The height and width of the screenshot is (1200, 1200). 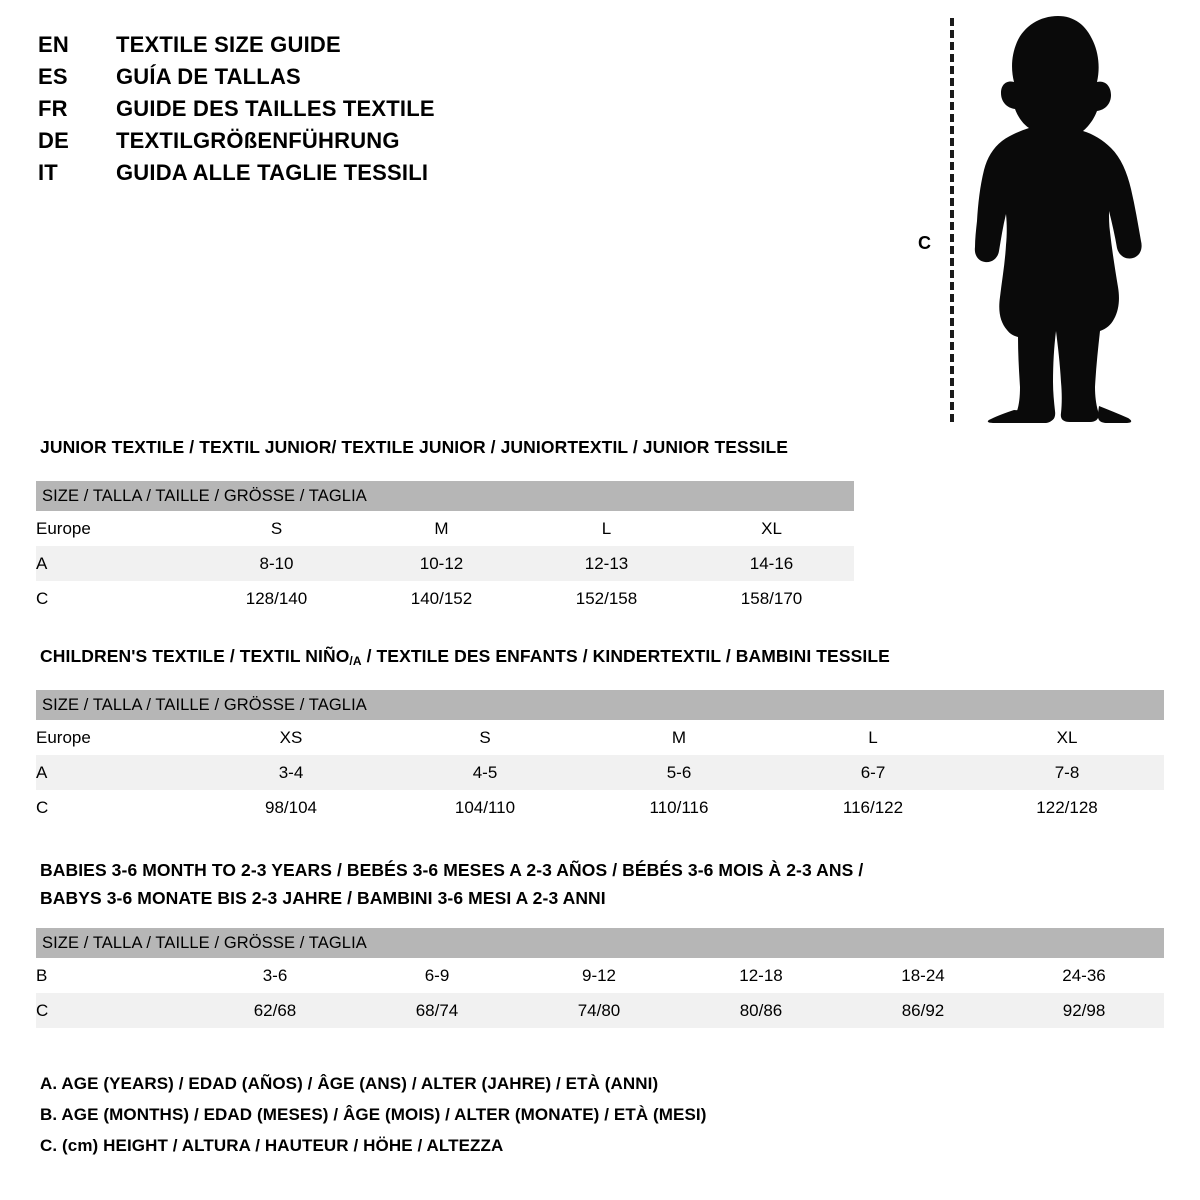 What do you see at coordinates (441, 598) in the screenshot?
I see `table-cell: 140/152` at bounding box center [441, 598].